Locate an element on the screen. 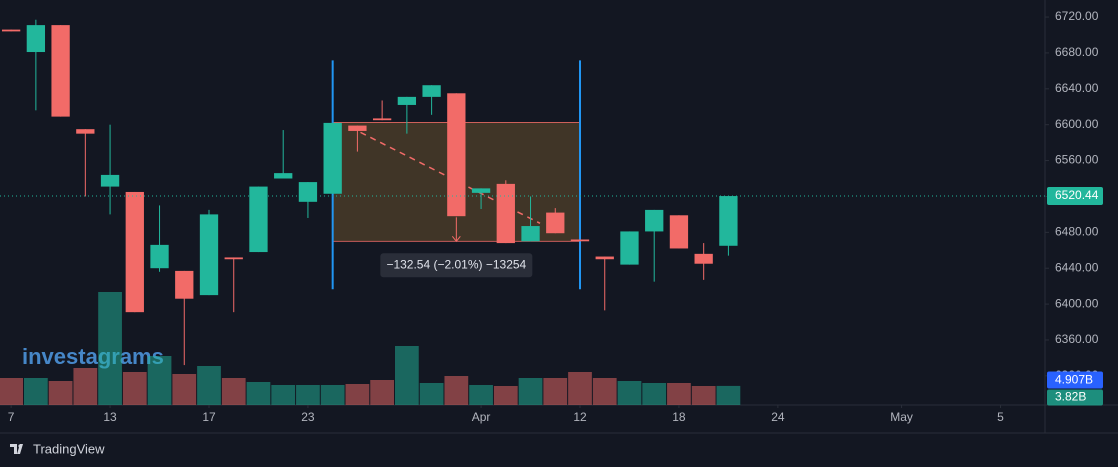 The height and width of the screenshot is (467, 1118). y-tick-label: 6400.00 is located at coordinates (1077, 303).